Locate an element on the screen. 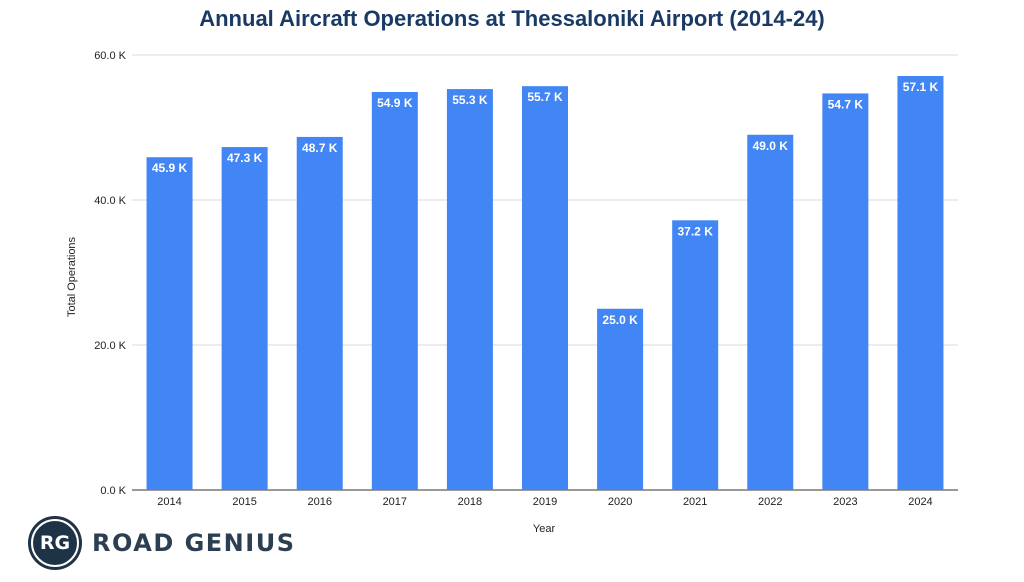 The height and width of the screenshot is (582, 1024). x-tick-label: 2020 is located at coordinates (620, 502).